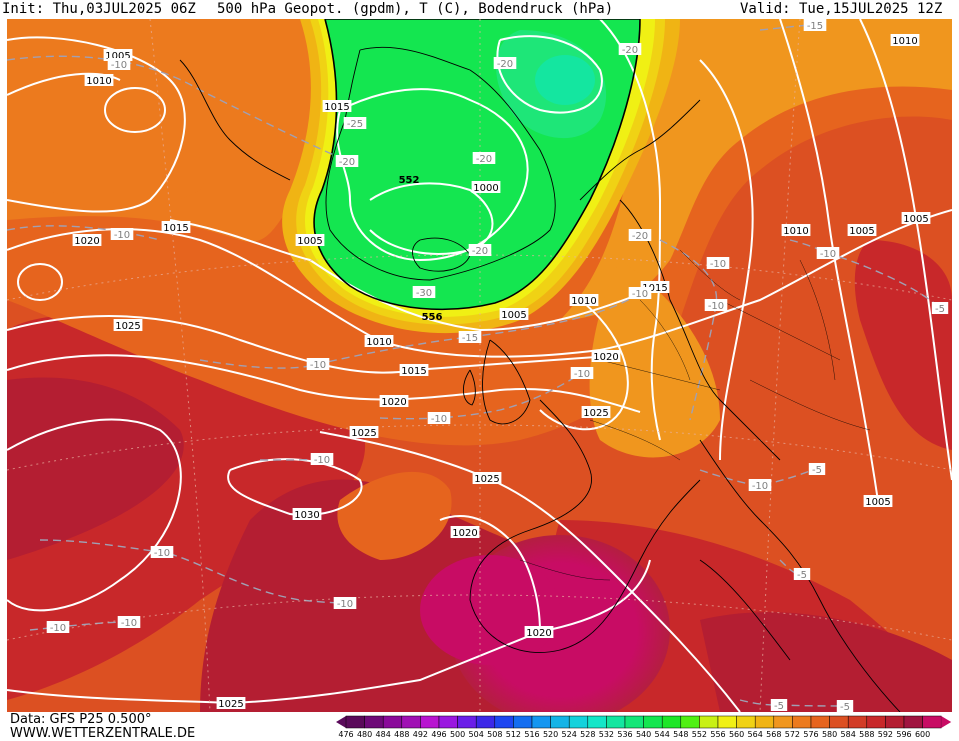  Describe the element at coordinates (346, 734) in the screenshot. I see `legend-tick-label: 476` at that location.